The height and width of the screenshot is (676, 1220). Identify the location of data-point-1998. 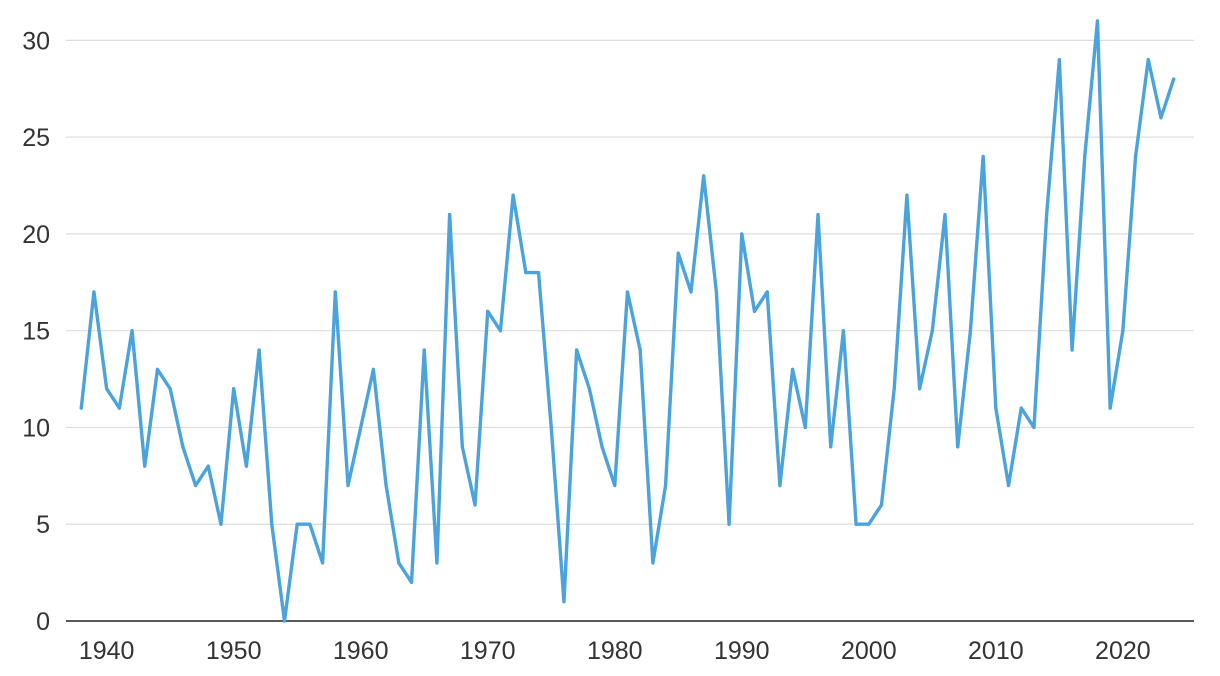
(843, 331).